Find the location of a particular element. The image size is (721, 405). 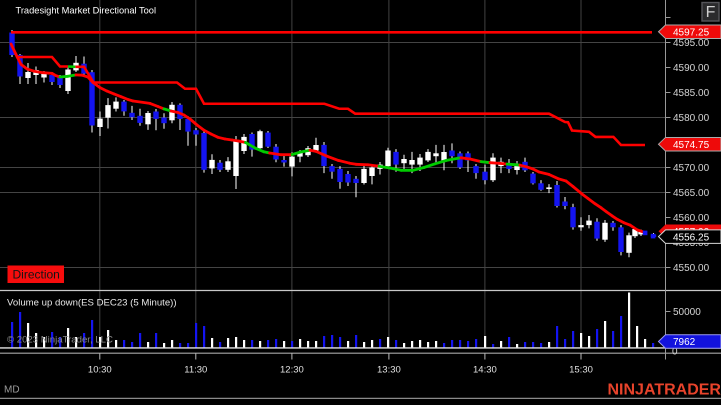

svg-text: © 2023 NinjaTrader, LLC is located at coordinates (60, 339).